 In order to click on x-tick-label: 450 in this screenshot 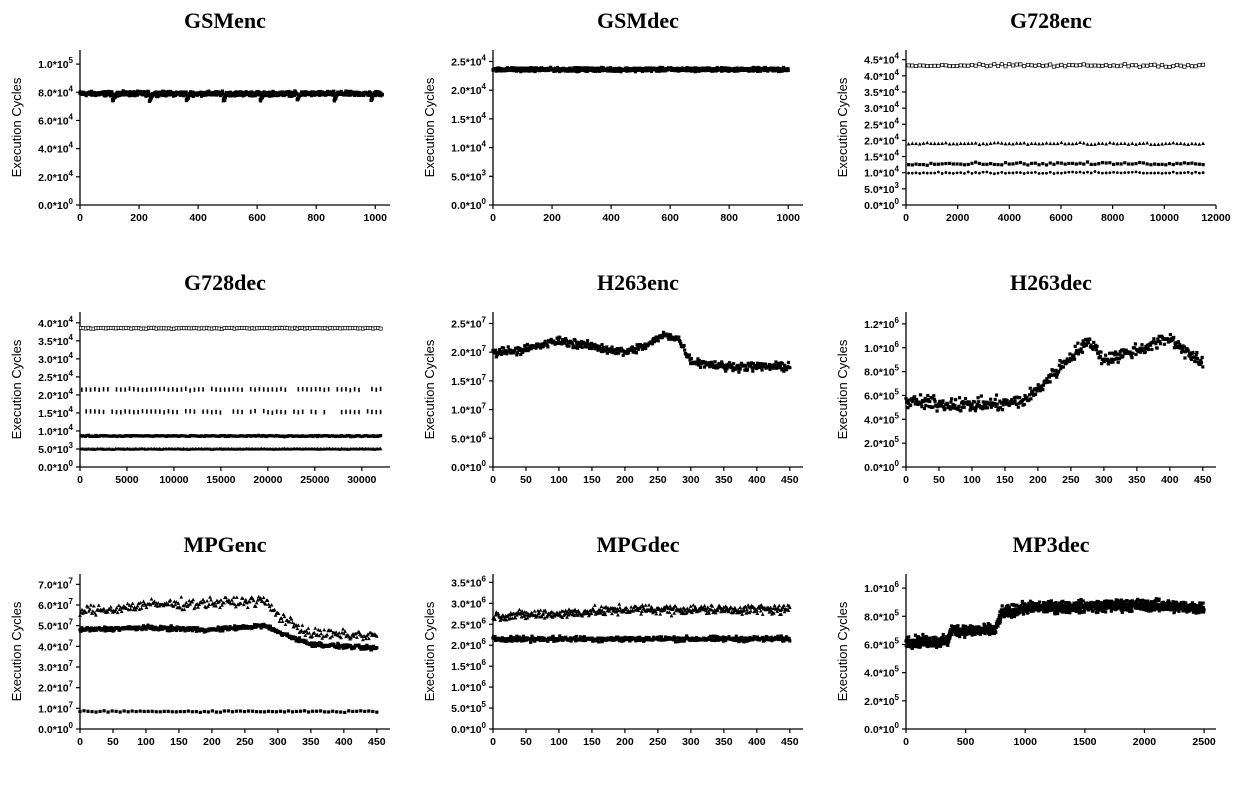, I will do `click(1203, 480)`.